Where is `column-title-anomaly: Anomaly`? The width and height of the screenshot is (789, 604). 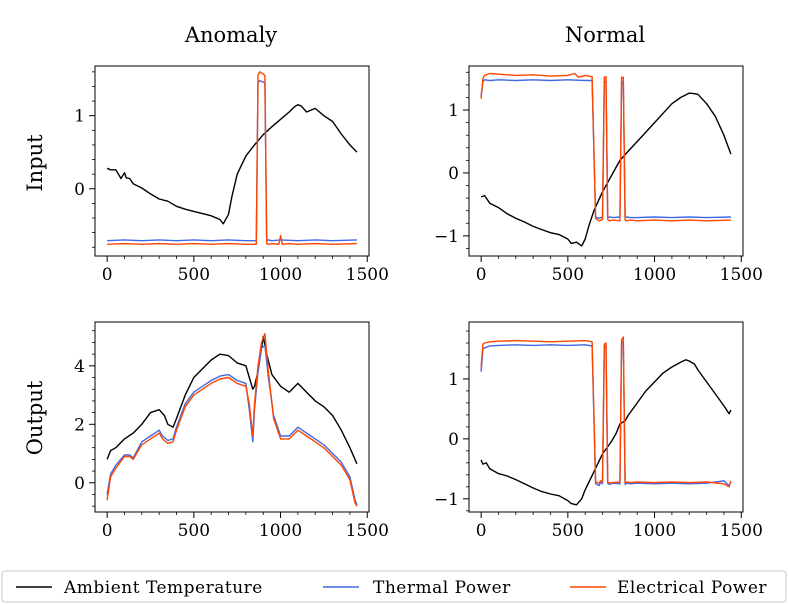
column-title-anomaly: Anomaly is located at coordinates (230, 35).